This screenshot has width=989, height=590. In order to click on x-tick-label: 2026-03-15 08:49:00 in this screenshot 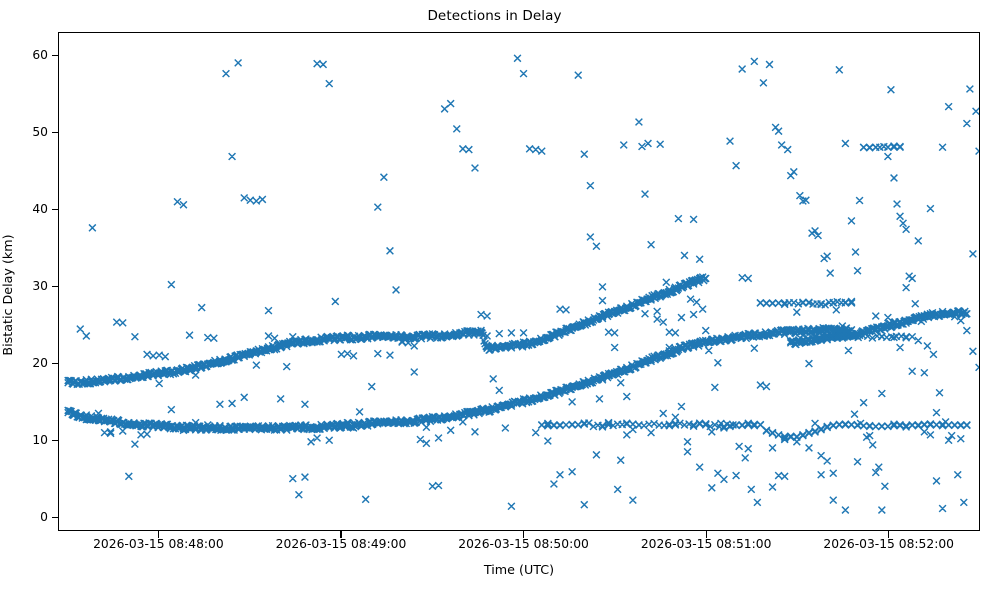, I will do `click(341, 544)`.